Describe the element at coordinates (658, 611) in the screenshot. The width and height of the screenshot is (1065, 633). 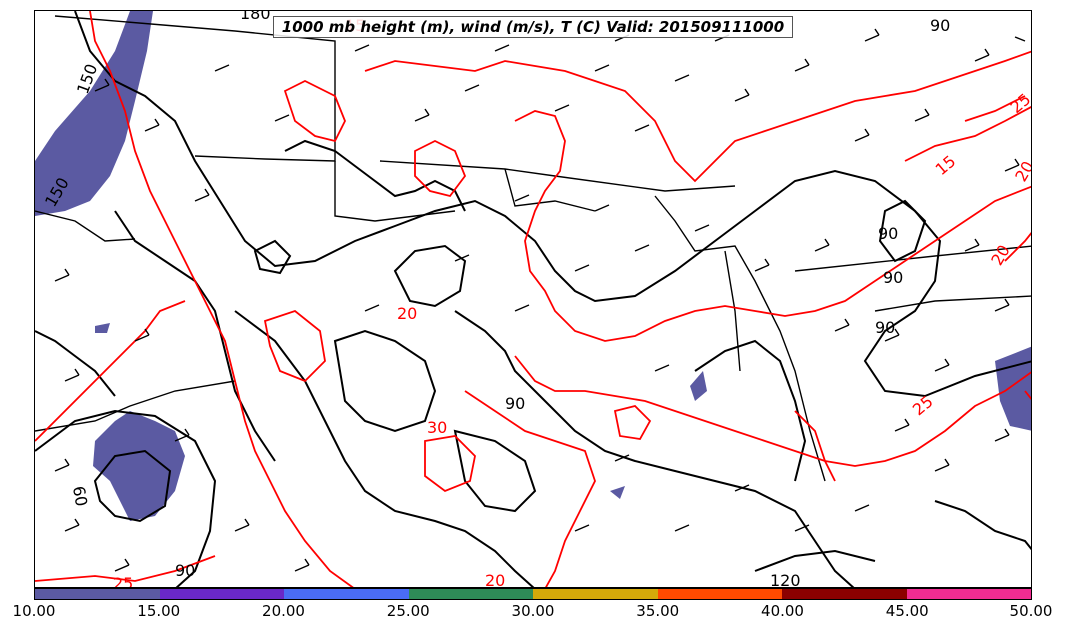
I see `colorbar-tick-label: 35.00` at that location.